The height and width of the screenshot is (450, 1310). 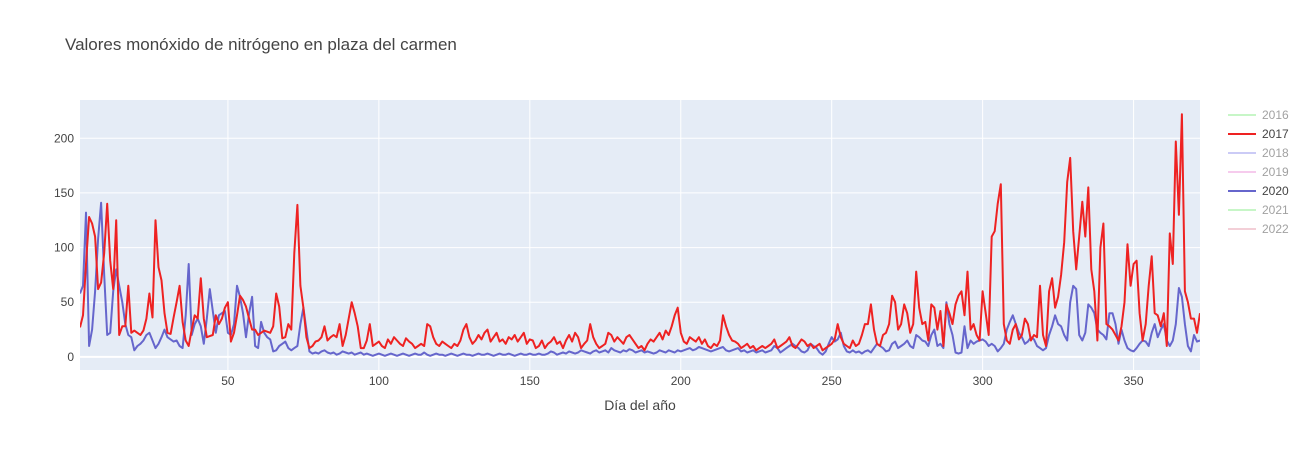 I want to click on legend-label: 2022, so click(x=1275, y=229).